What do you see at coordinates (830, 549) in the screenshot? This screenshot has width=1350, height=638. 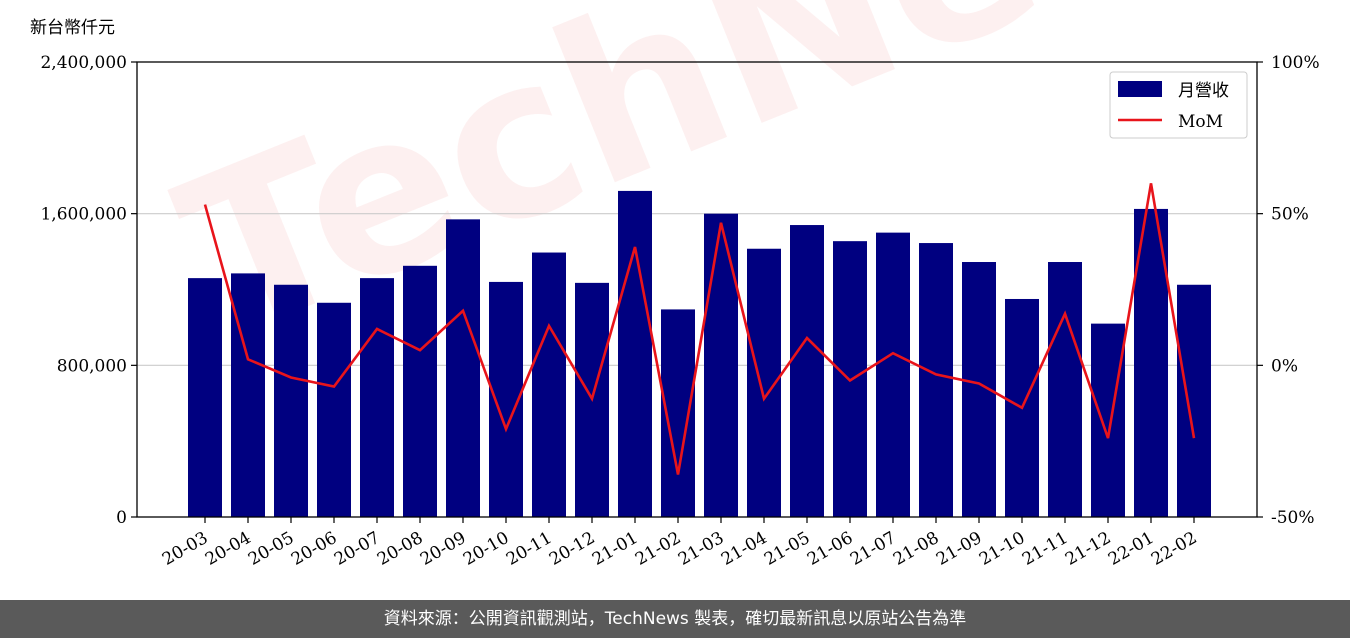 I see `x-tick-label: 21-06` at bounding box center [830, 549].